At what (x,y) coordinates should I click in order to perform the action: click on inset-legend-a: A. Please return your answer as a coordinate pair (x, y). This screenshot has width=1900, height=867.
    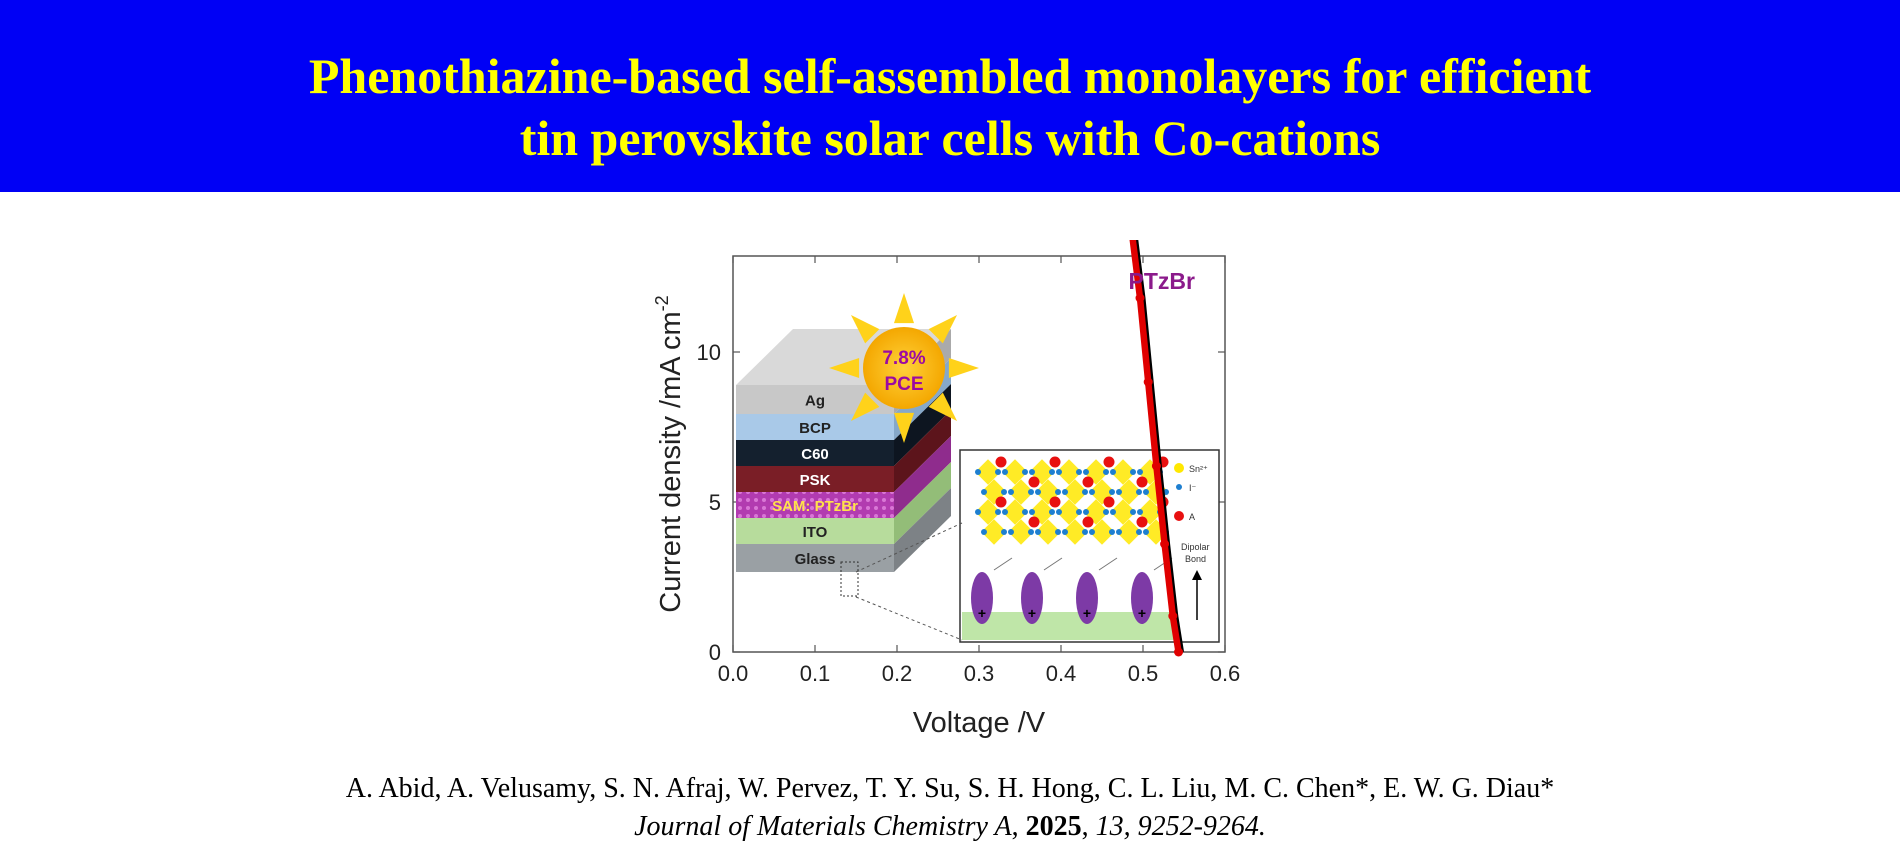
    Looking at the image, I should click on (1192, 517).